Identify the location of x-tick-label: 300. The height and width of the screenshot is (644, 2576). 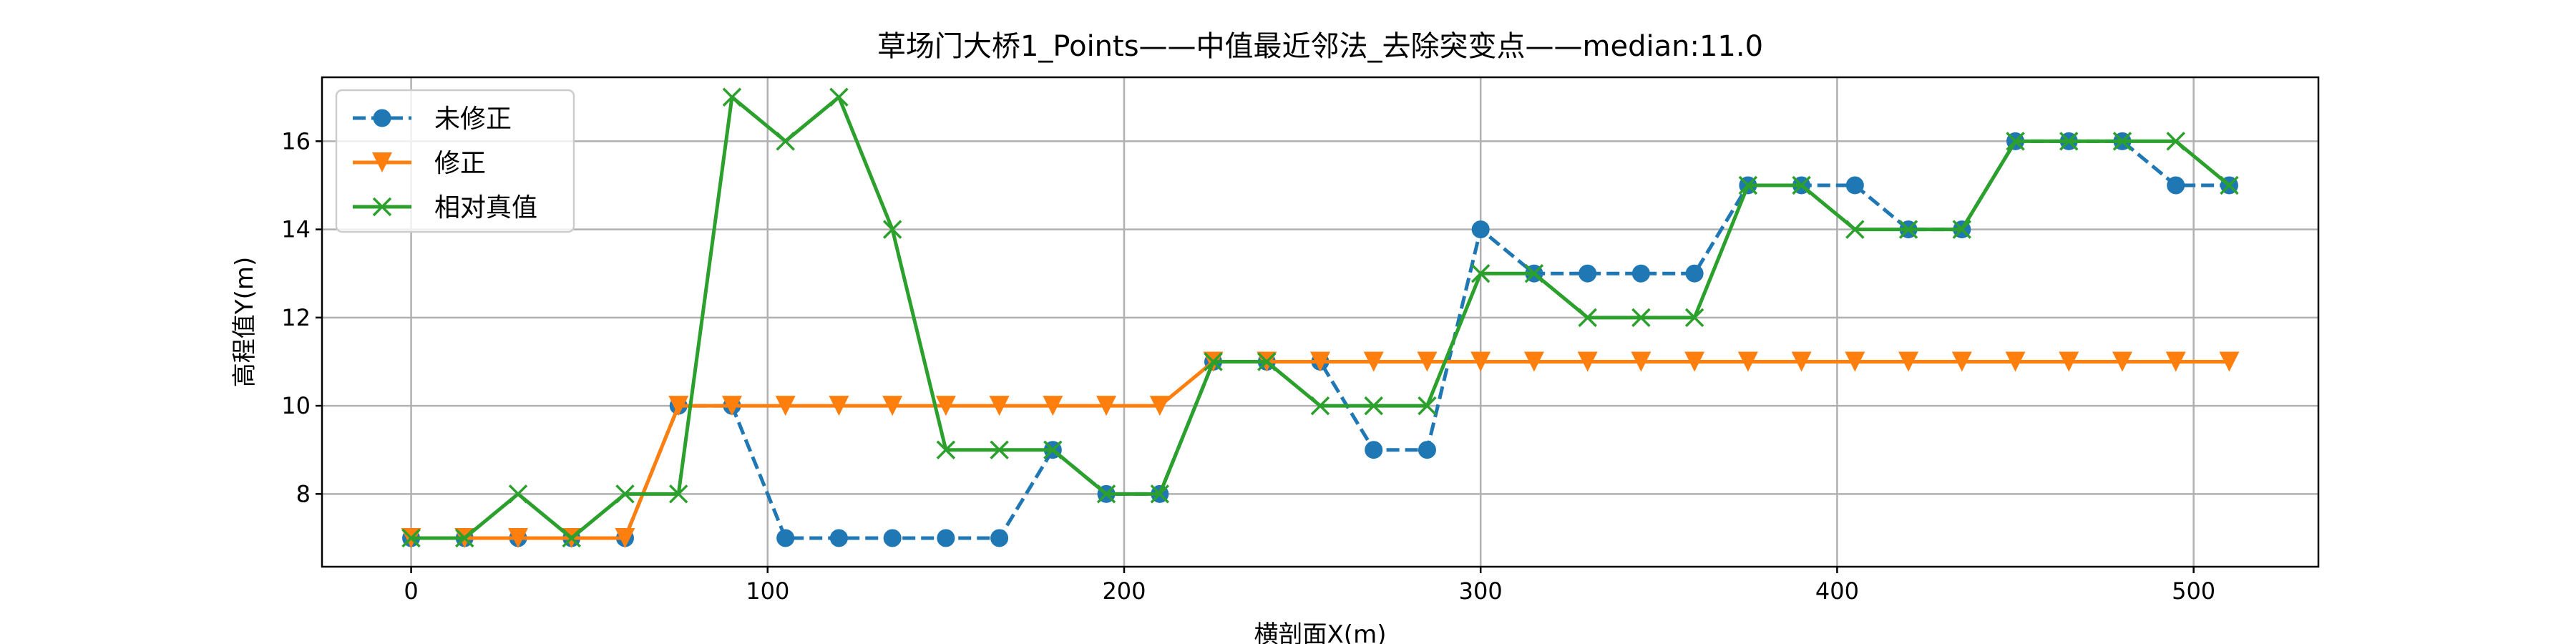
(1481, 591).